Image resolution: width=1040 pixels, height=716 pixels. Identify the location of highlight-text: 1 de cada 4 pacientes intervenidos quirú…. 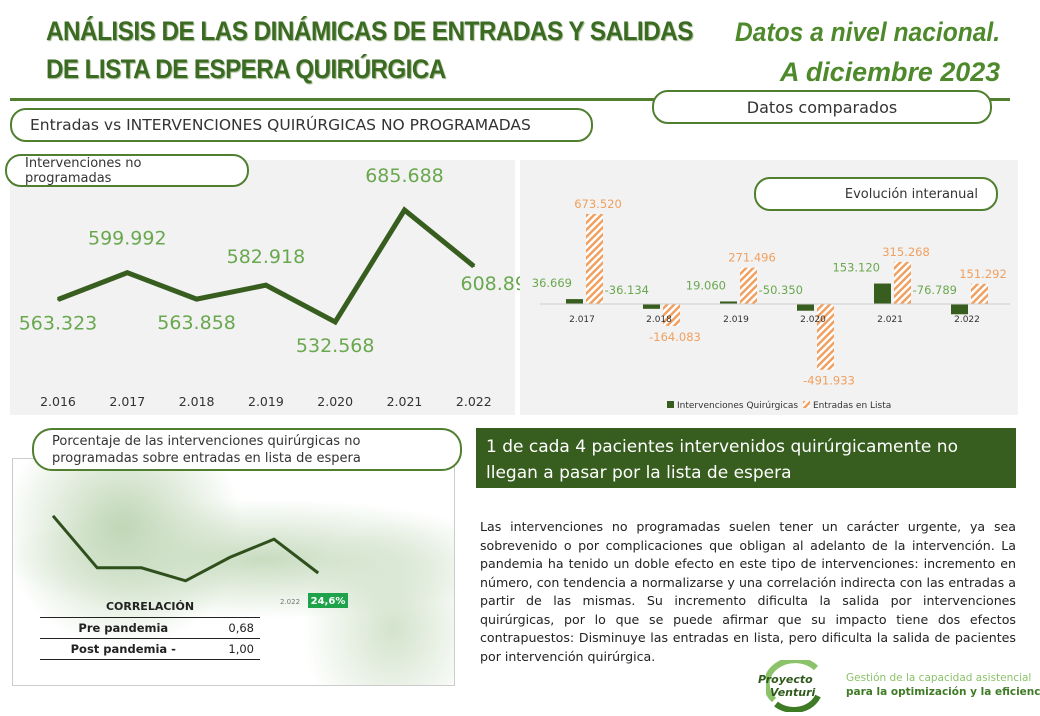
(722, 460).